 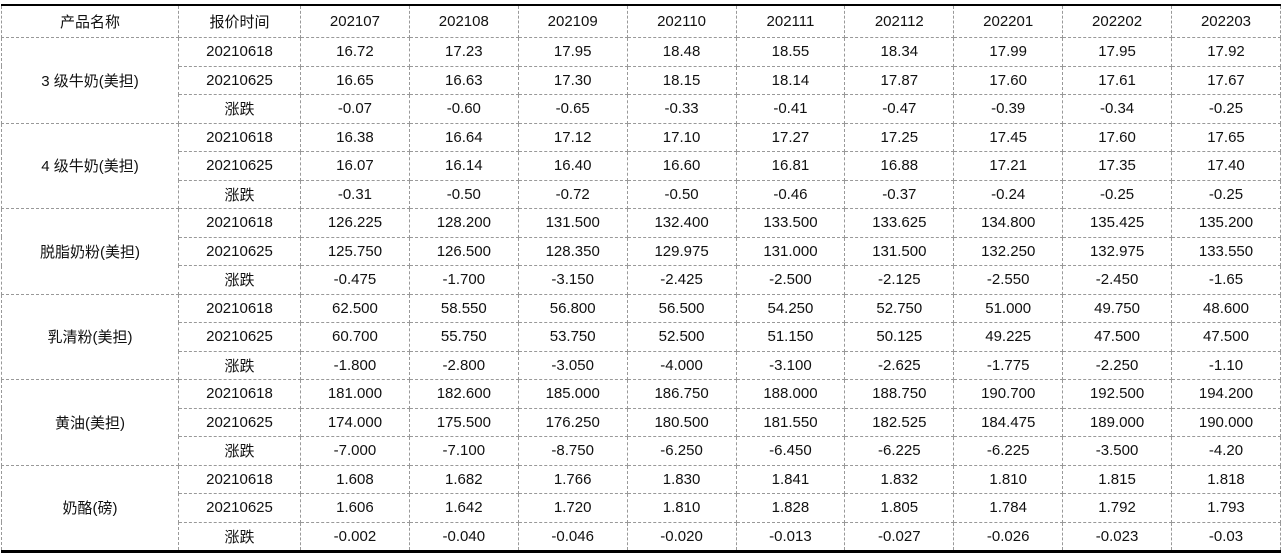 What do you see at coordinates (790, 394) in the screenshot?
I see `price-cell: 188.000` at bounding box center [790, 394].